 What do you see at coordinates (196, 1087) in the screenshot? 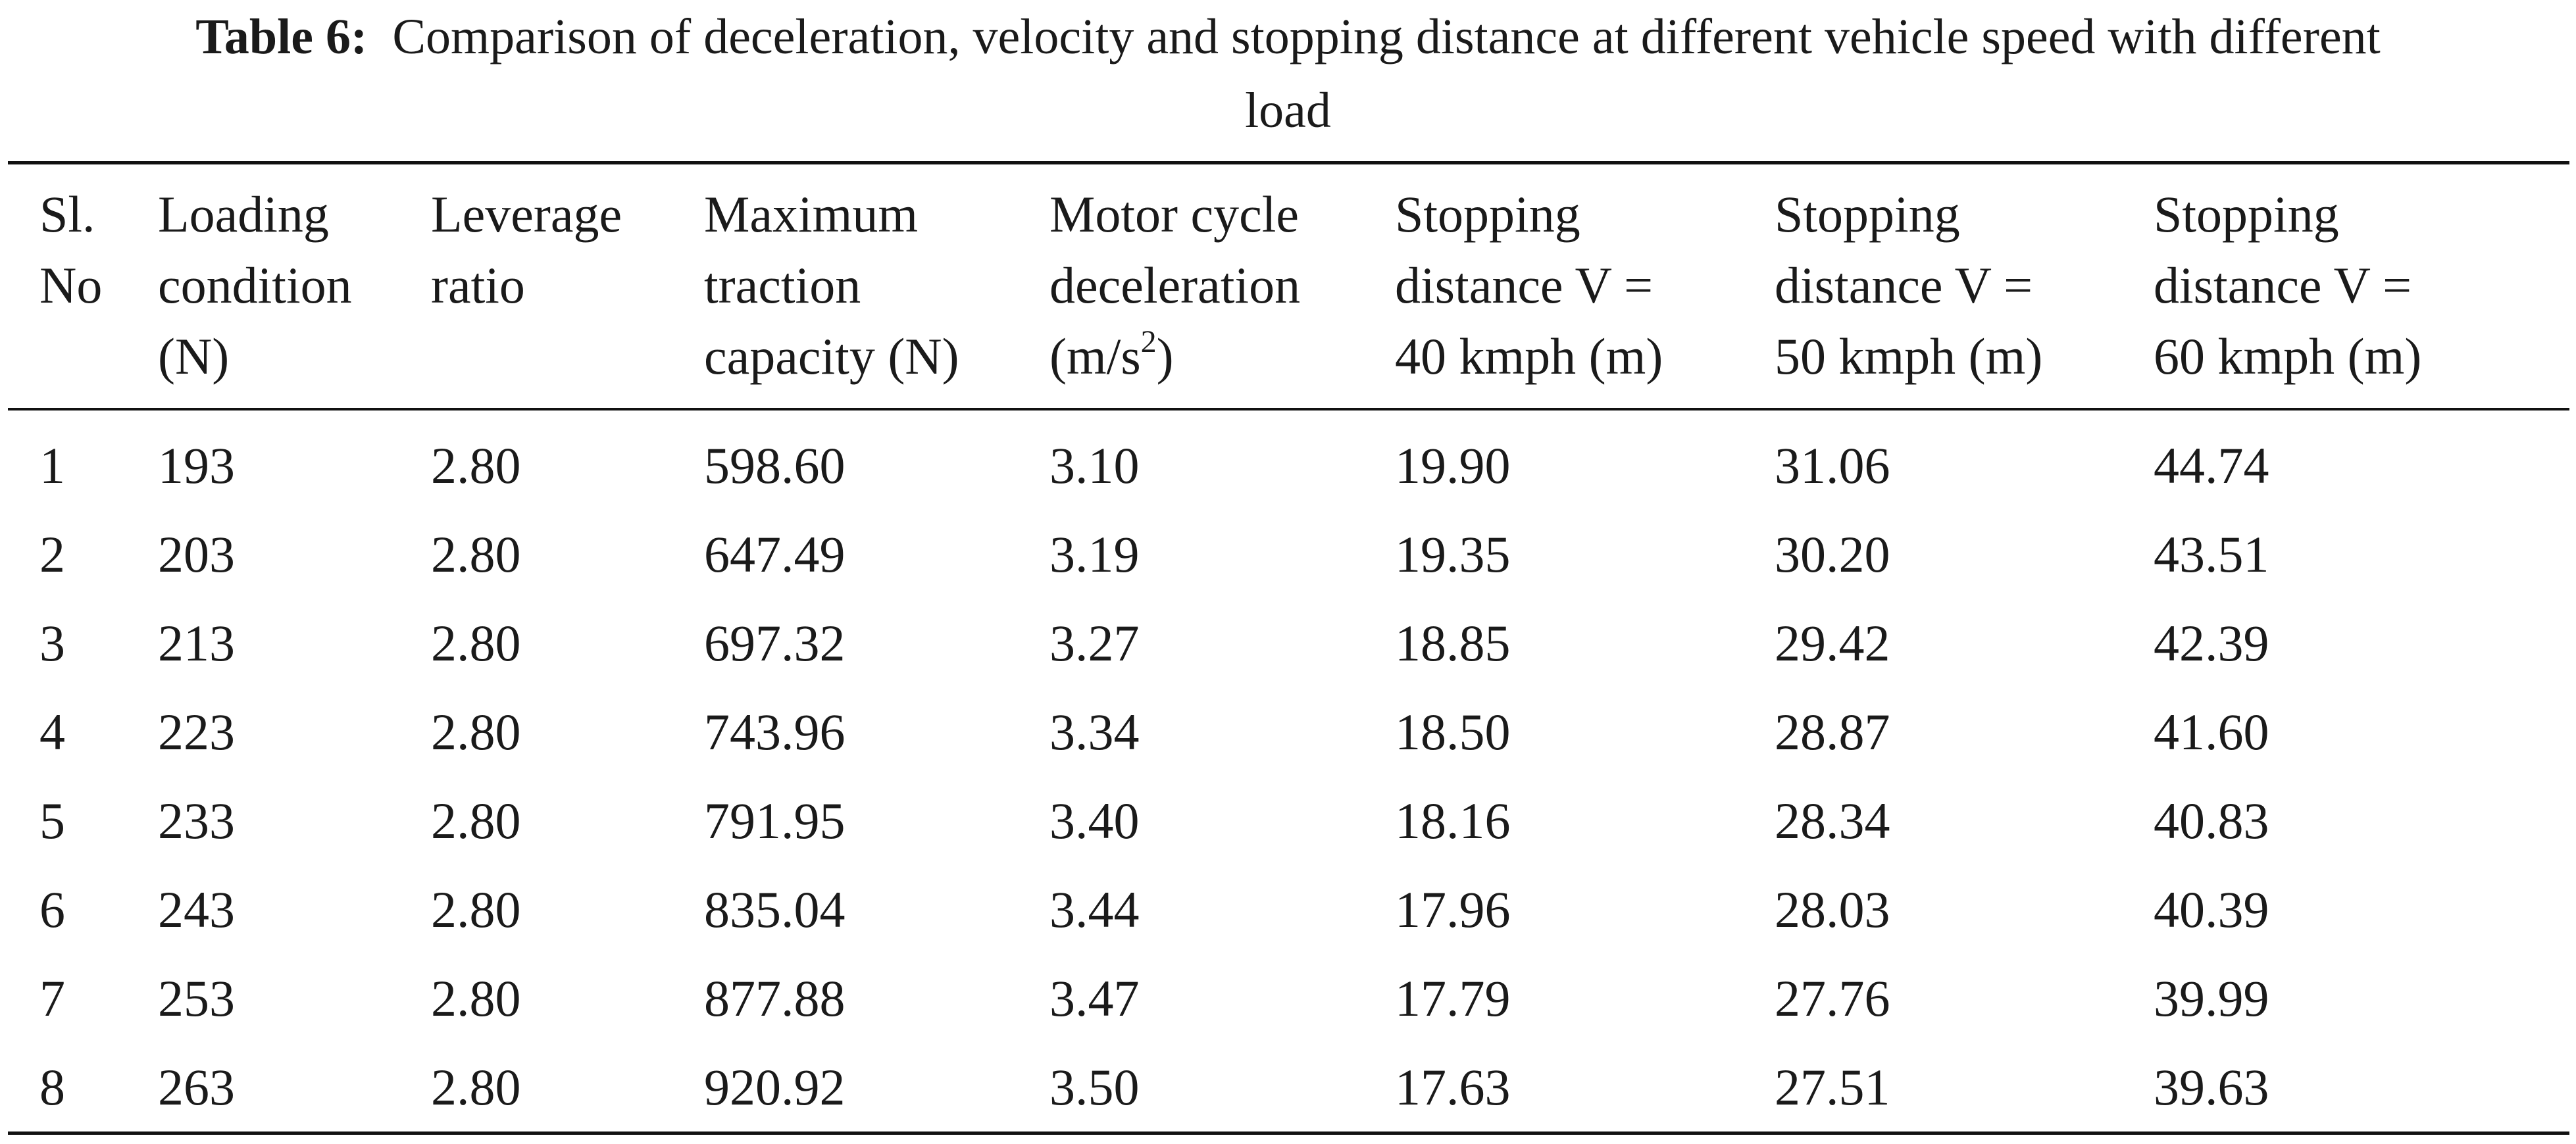
I see `cell-loading: 263` at bounding box center [196, 1087].